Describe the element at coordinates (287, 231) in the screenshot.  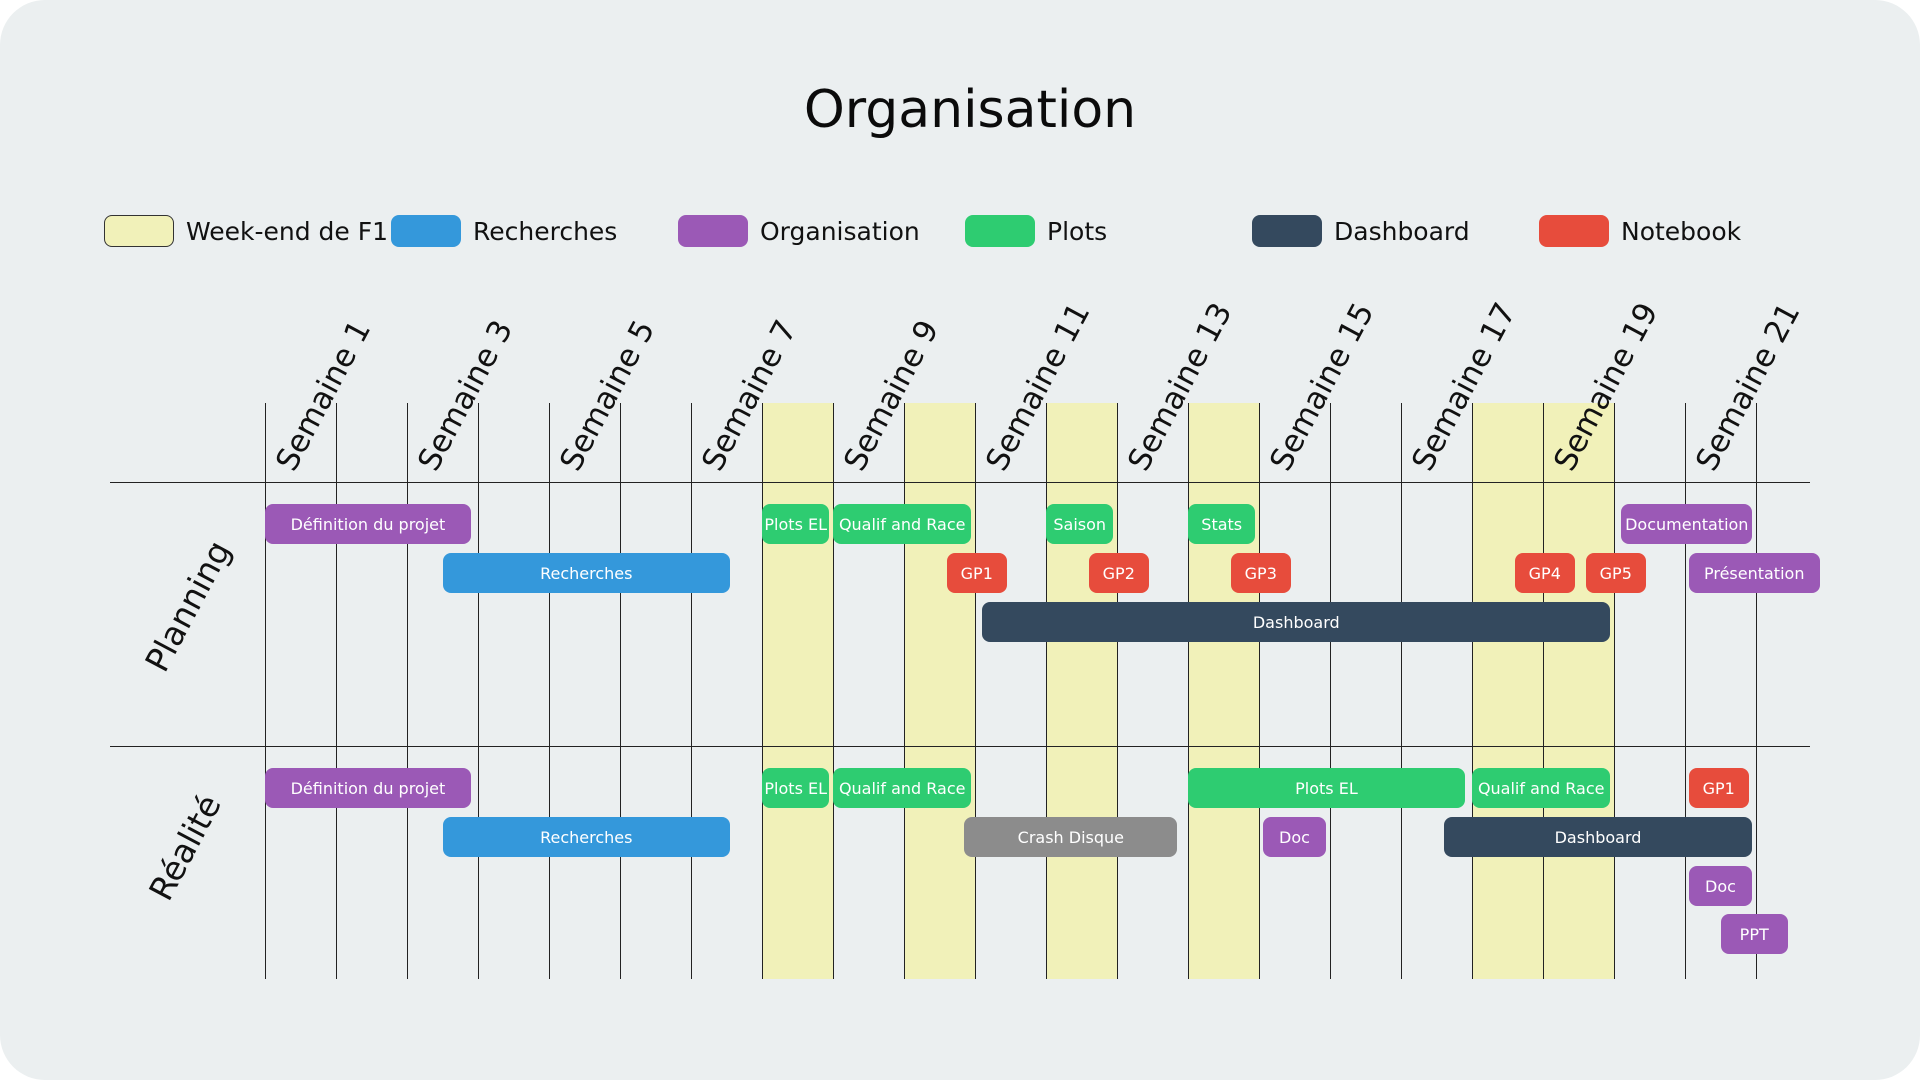
I see `legend-label: Week-end de F1` at that location.